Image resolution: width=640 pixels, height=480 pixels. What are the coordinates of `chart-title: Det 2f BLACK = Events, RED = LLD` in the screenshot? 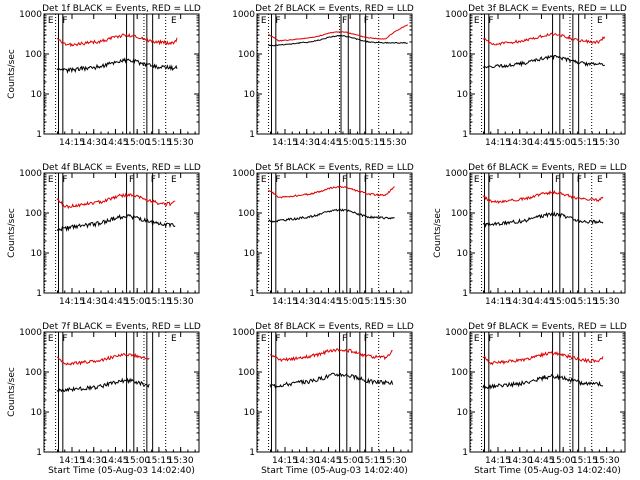 It's located at (334, 9).